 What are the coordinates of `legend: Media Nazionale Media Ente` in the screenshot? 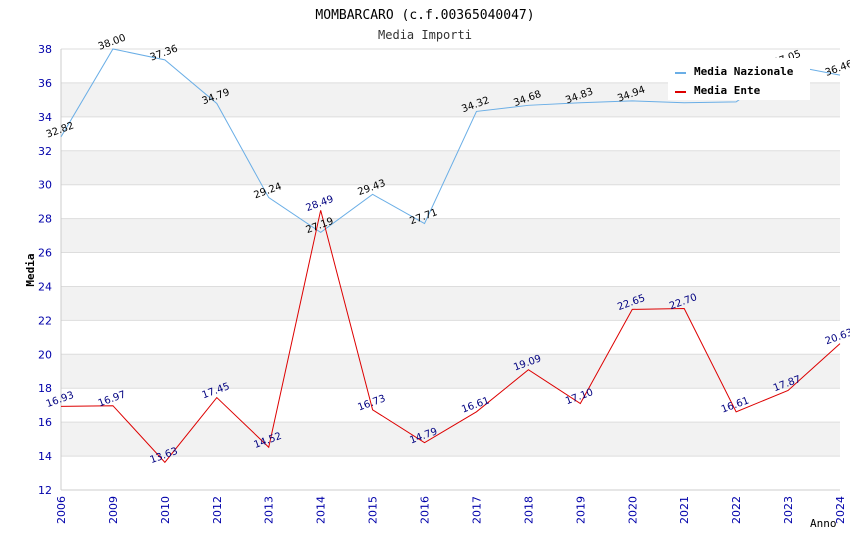 It's located at (739, 79).